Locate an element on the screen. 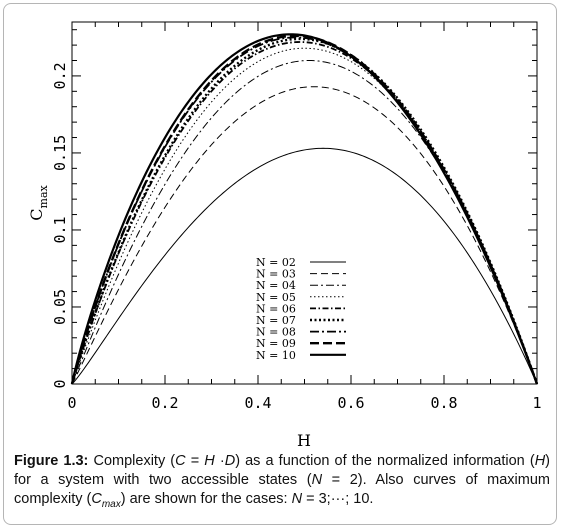  y-tick-label: 0.15 is located at coordinates (60, 153).